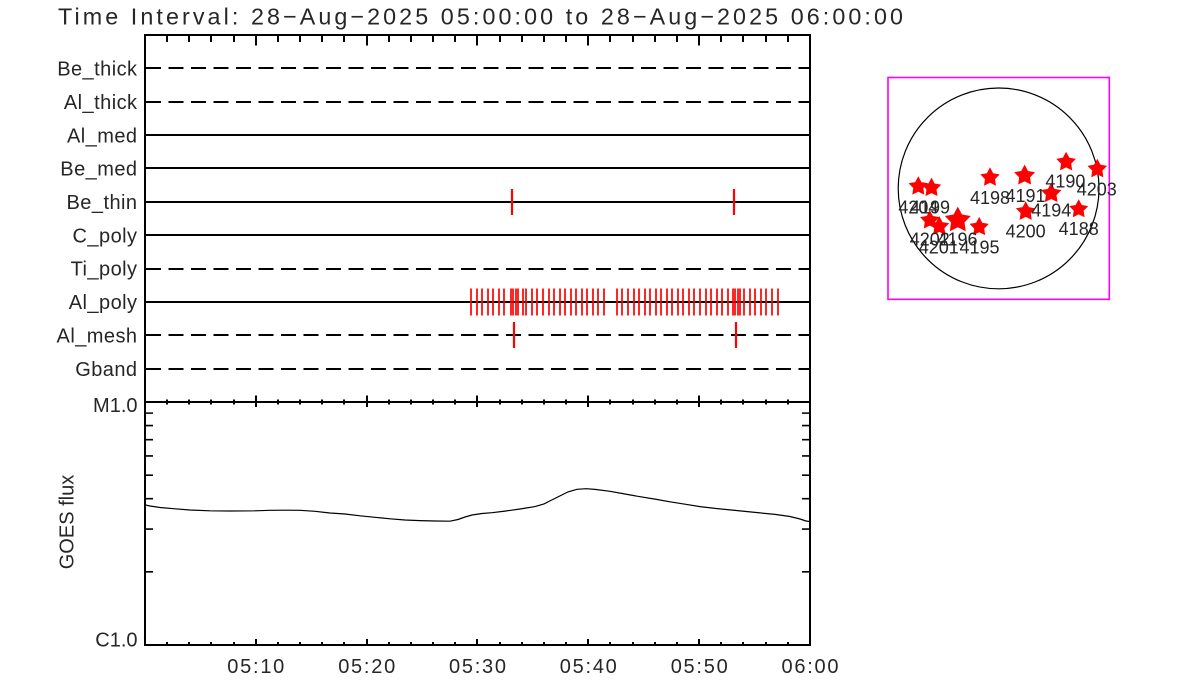  What do you see at coordinates (116, 641) in the screenshot?
I see `svg-text: C1.0` at bounding box center [116, 641].